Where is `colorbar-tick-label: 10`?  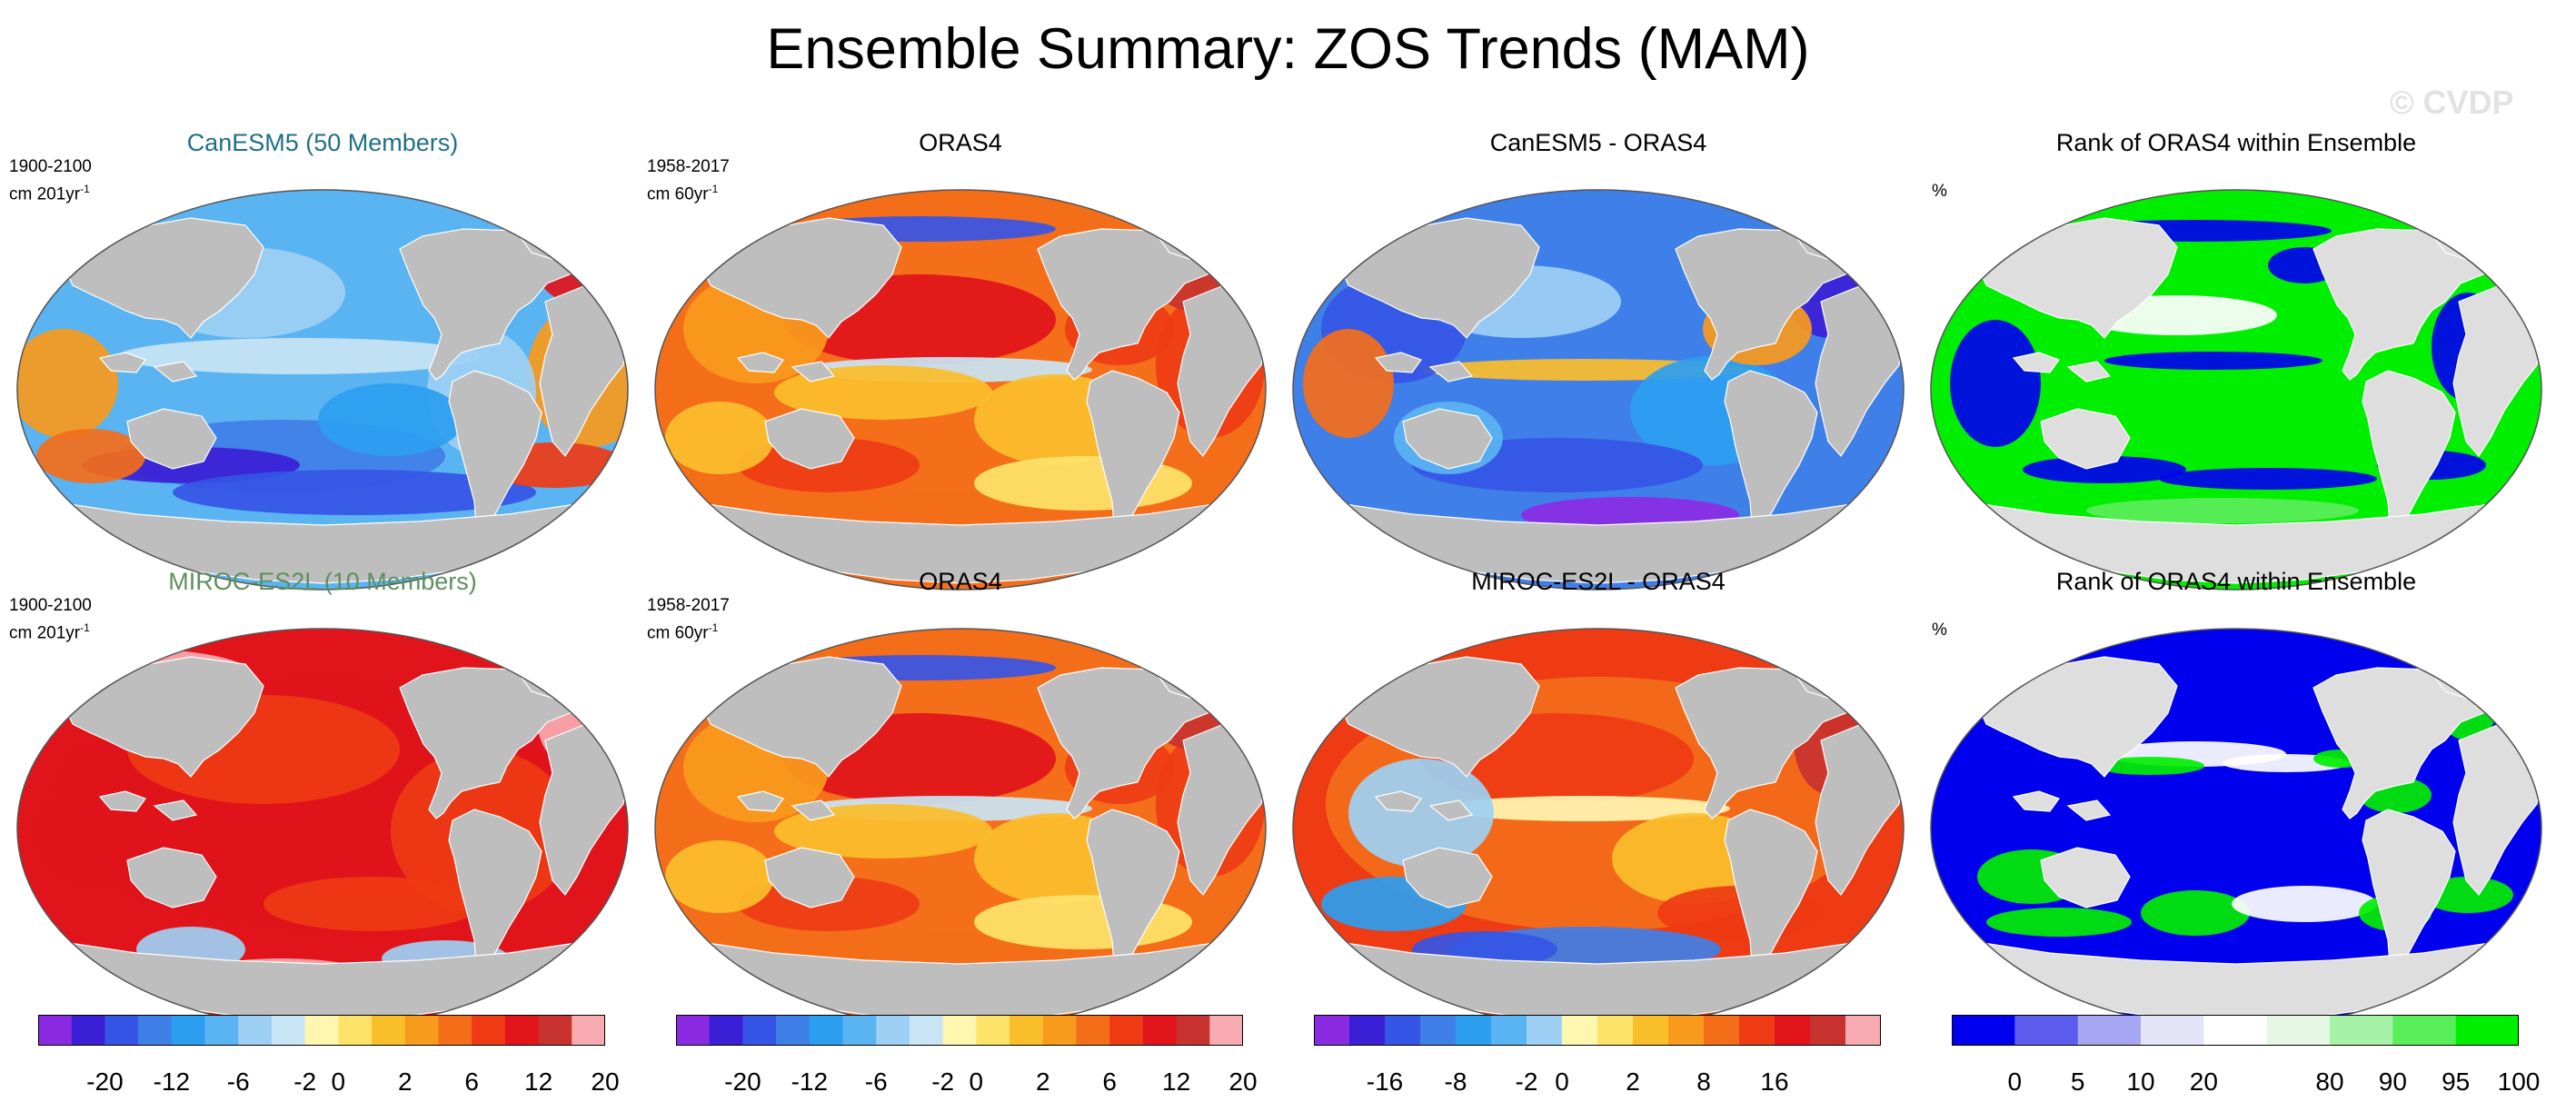
colorbar-tick-label: 10 is located at coordinates (2140, 1081).